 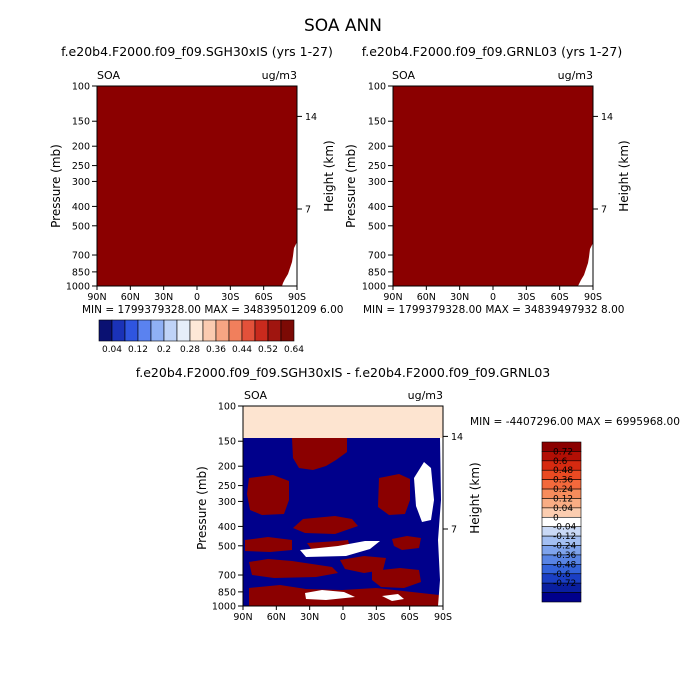 I want to click on panel-2-corner-left: SOA, so click(x=403, y=75).